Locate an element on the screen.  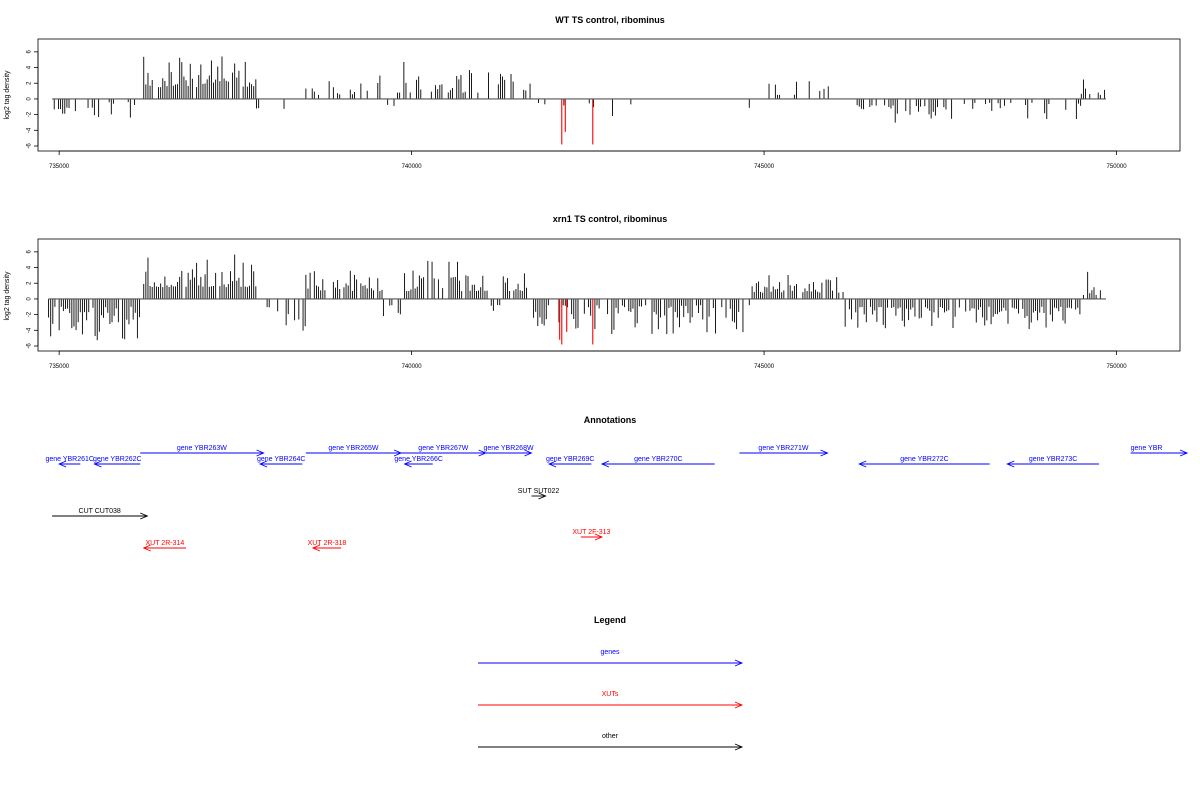
wt-x-tick-label: 735000 is located at coordinates (59, 167).